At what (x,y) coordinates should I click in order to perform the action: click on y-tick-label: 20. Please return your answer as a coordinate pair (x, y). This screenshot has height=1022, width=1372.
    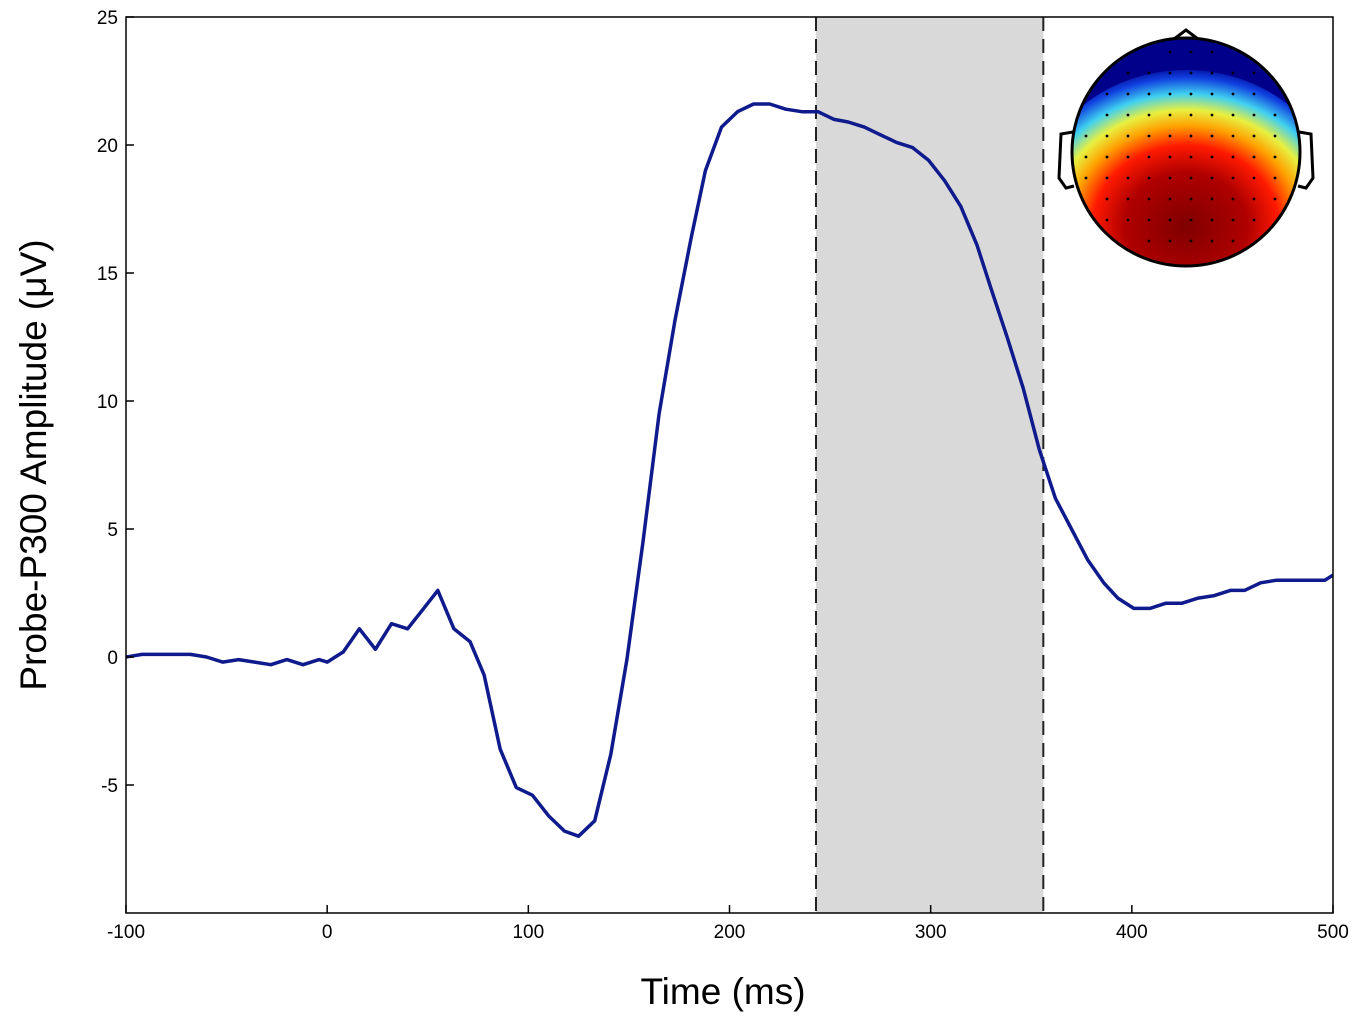
    Looking at the image, I should click on (107, 146).